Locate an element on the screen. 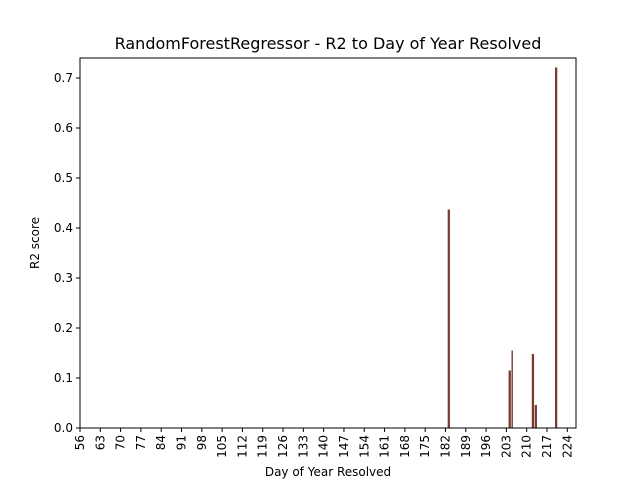 The width and height of the screenshot is (640, 480). x-tick-label: 203 is located at coordinates (506, 446).